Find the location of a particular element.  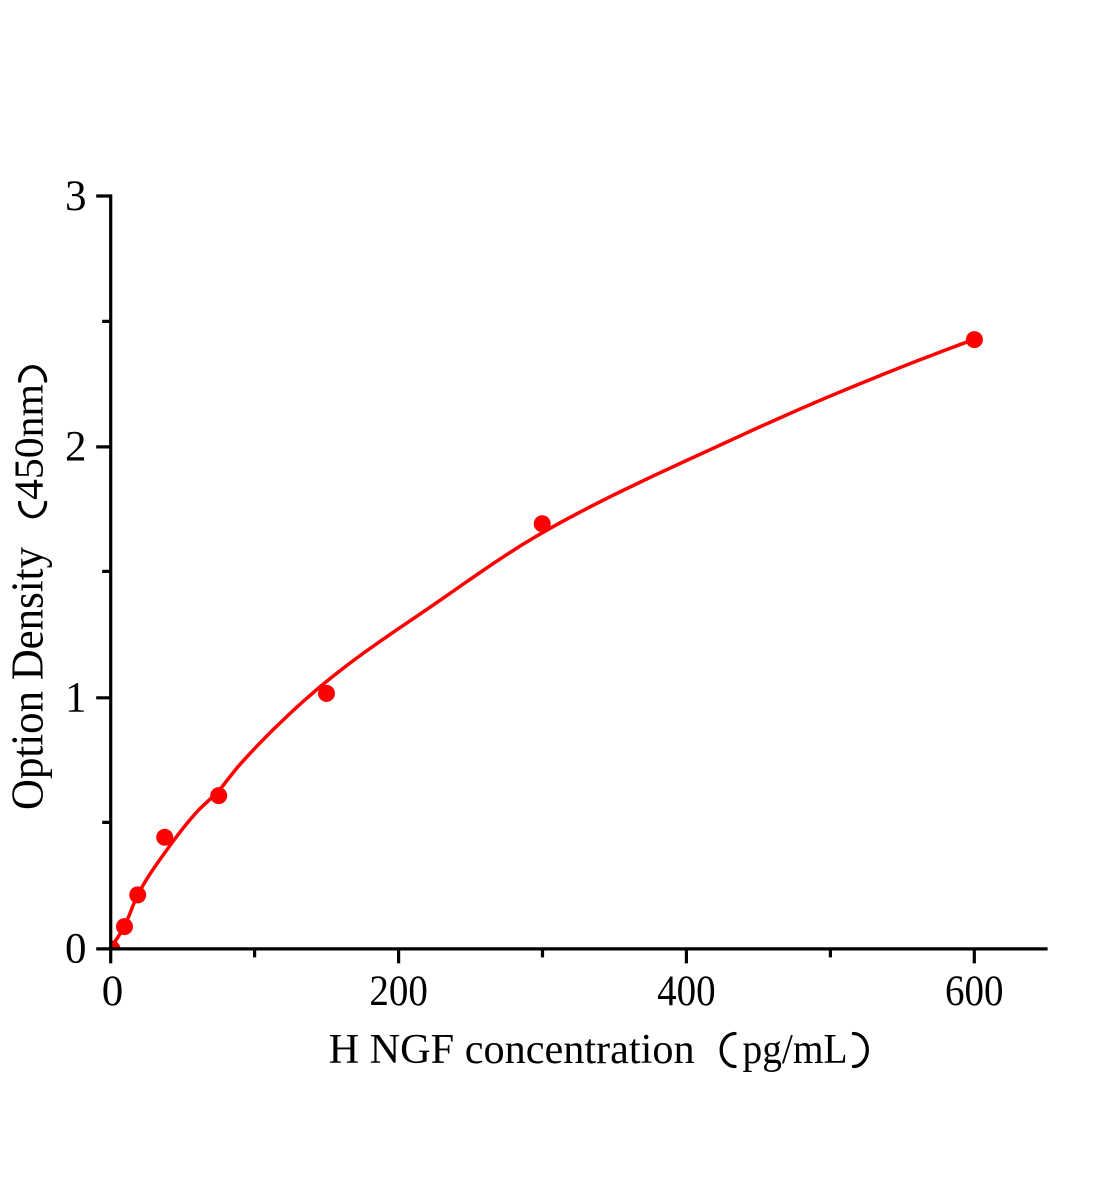

svg-text: Option Density is located at coordinates (28, 678).